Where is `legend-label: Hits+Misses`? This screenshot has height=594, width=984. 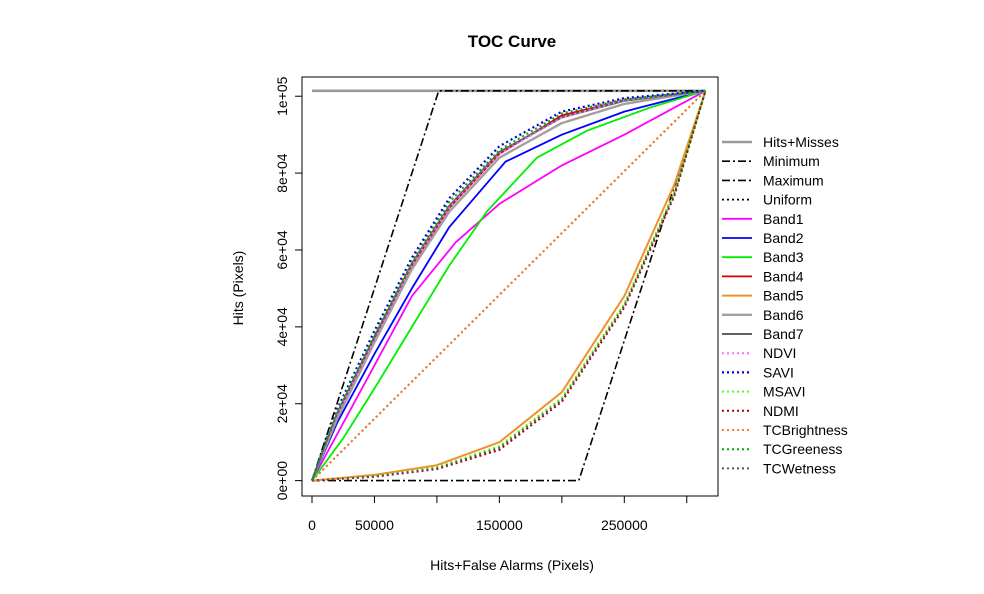
legend-label: Hits+Misses is located at coordinates (801, 142).